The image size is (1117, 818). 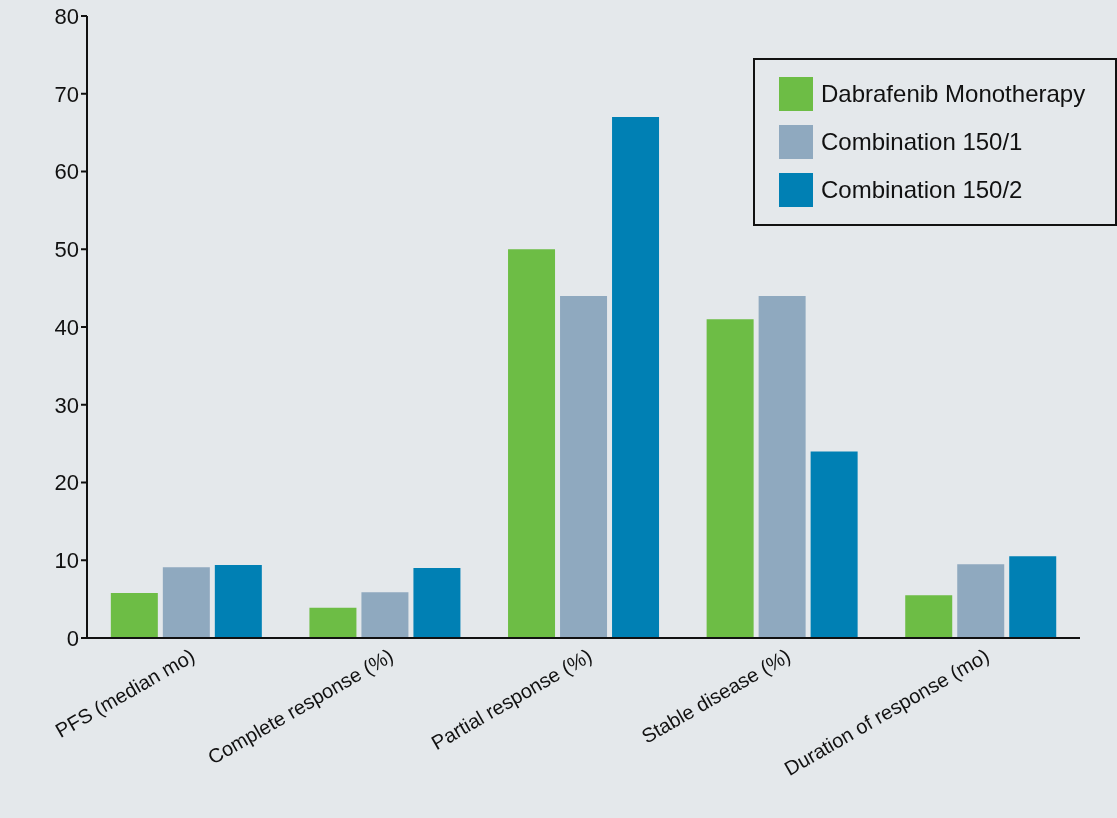 What do you see at coordinates (66, 483) in the screenshot?
I see `y-tick-label: 20` at bounding box center [66, 483].